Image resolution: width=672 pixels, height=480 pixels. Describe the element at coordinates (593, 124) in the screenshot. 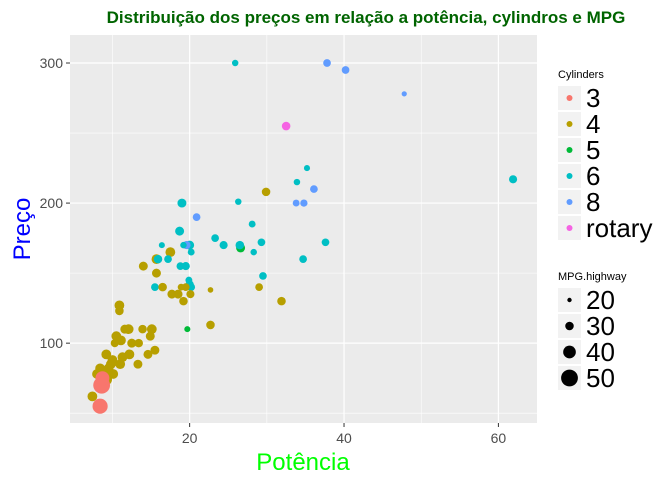

I see `legend-color-label: 4` at that location.